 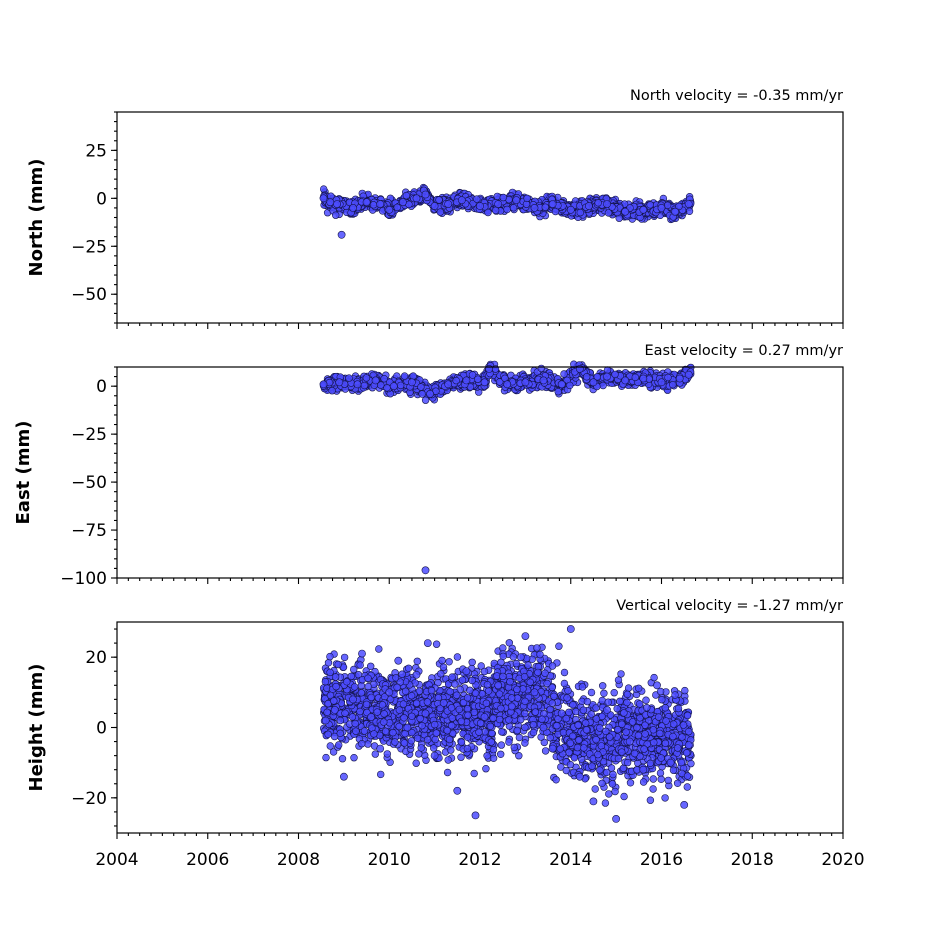 I want to click on north-points, so click(x=507, y=211).